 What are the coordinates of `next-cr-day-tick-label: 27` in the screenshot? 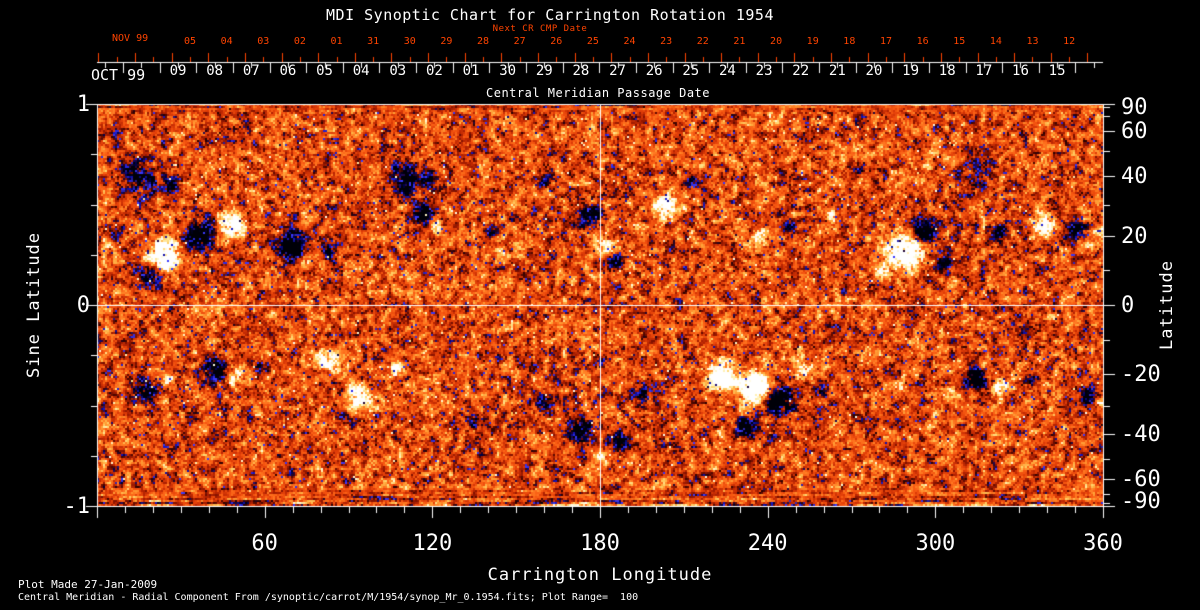 It's located at (519, 41).